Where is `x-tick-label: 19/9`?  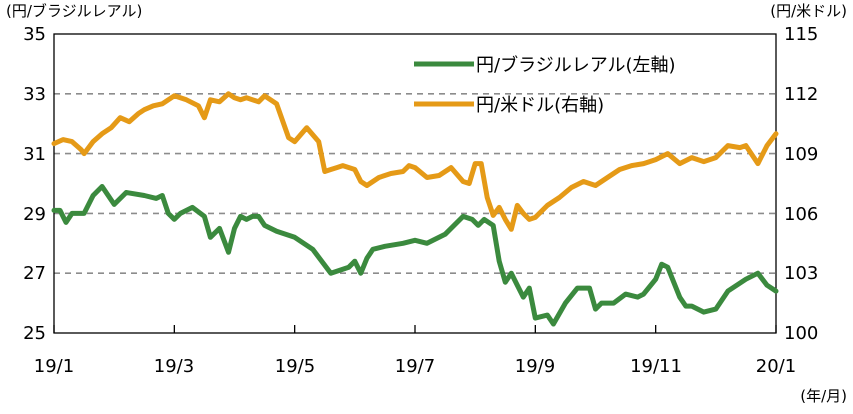 x-tick-label: 19/9 is located at coordinates (535, 366).